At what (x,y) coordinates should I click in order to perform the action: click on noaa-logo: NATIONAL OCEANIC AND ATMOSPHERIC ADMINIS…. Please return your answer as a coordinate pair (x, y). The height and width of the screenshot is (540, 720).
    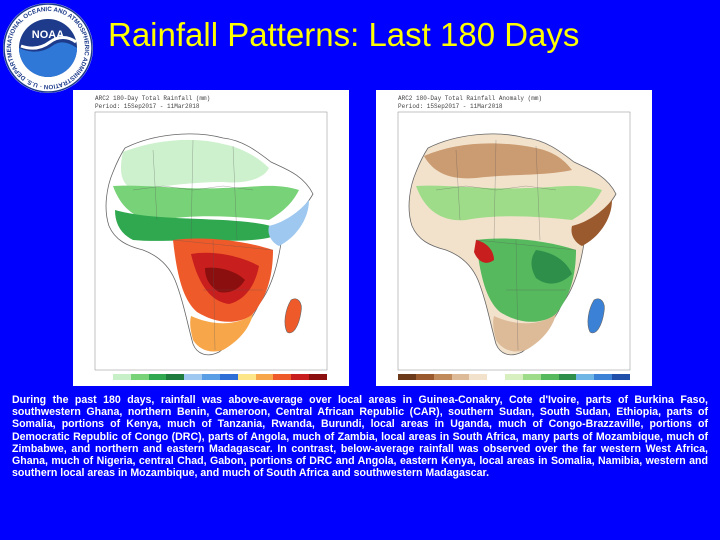
    Looking at the image, I should click on (47, 47).